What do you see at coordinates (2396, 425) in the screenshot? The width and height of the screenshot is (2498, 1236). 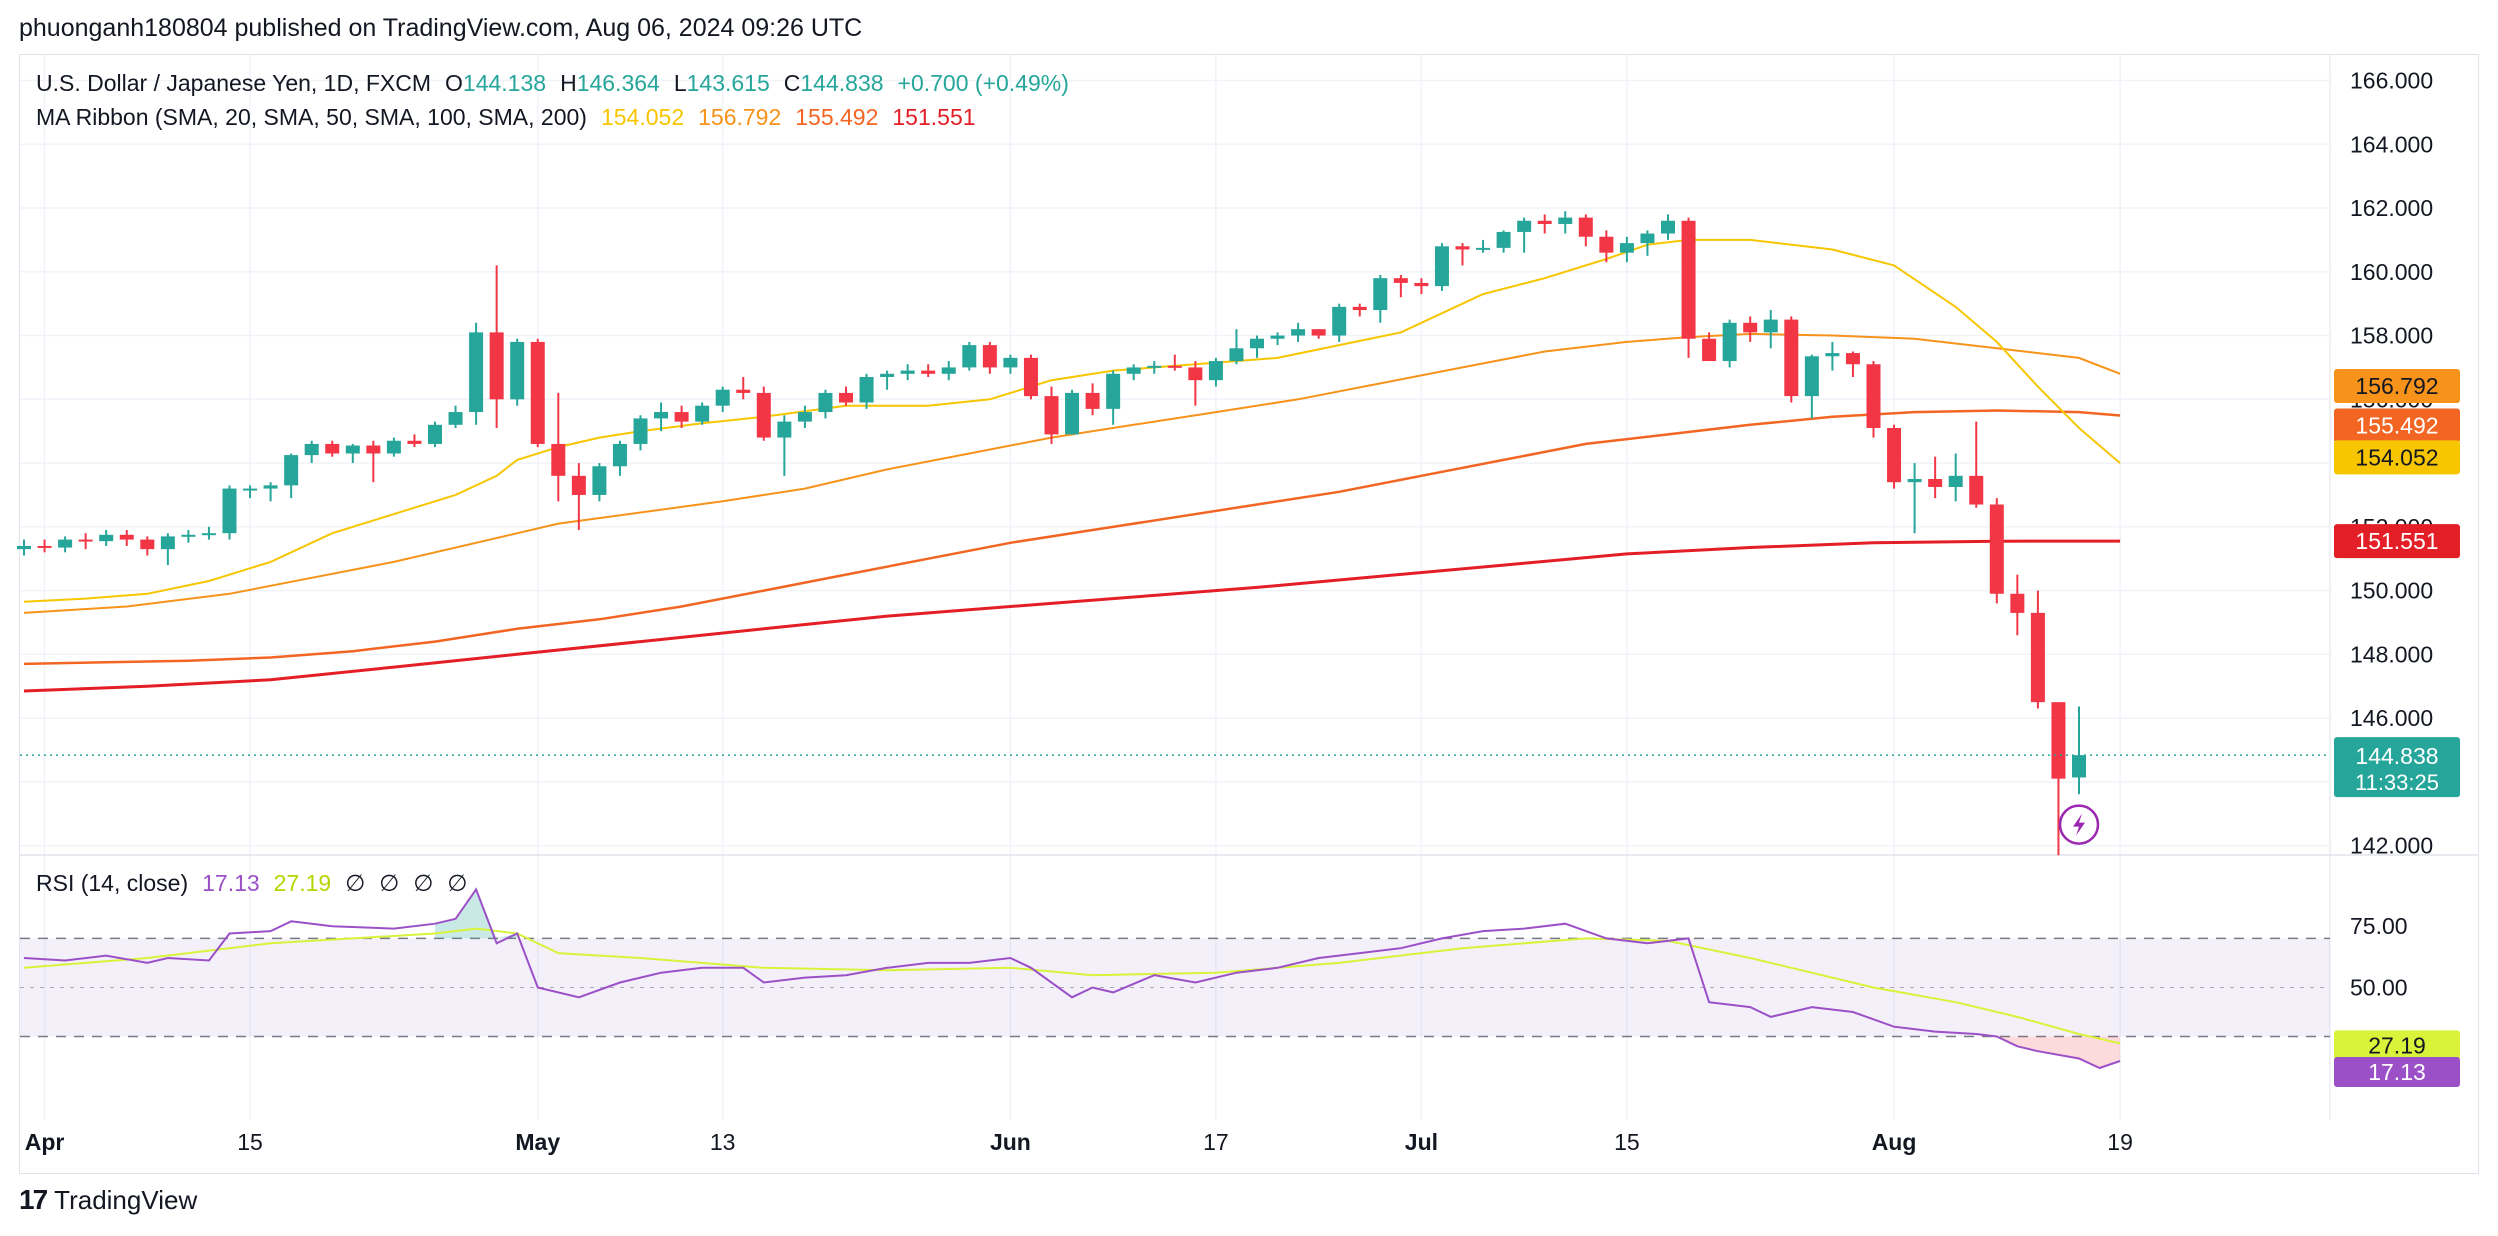 I see `sma100-tag-label: 155.492` at bounding box center [2396, 425].